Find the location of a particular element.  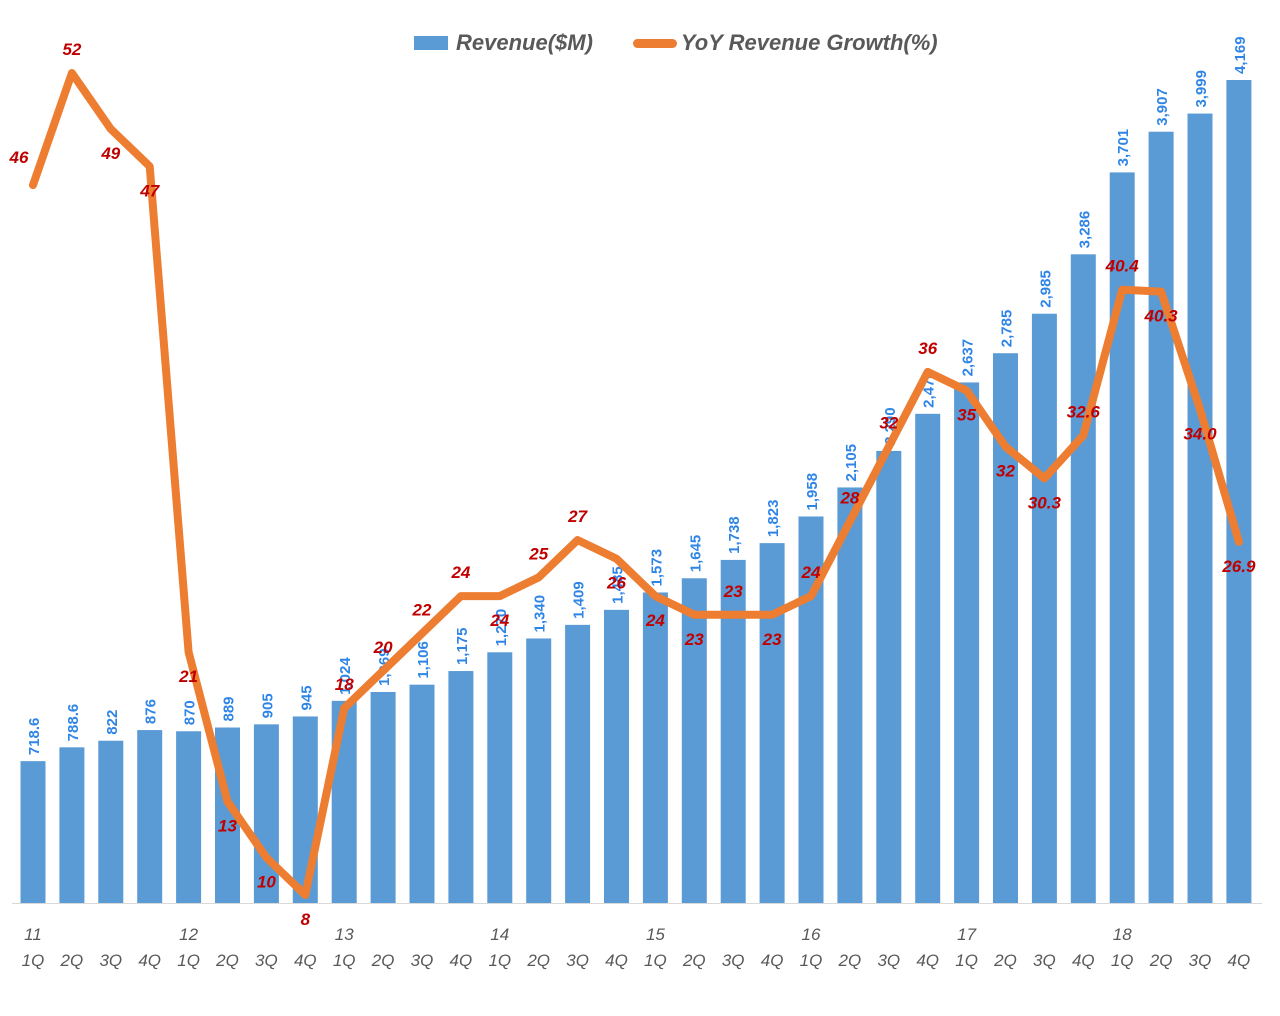

revenue-data-label: 718.6 is located at coordinates (34, 737).